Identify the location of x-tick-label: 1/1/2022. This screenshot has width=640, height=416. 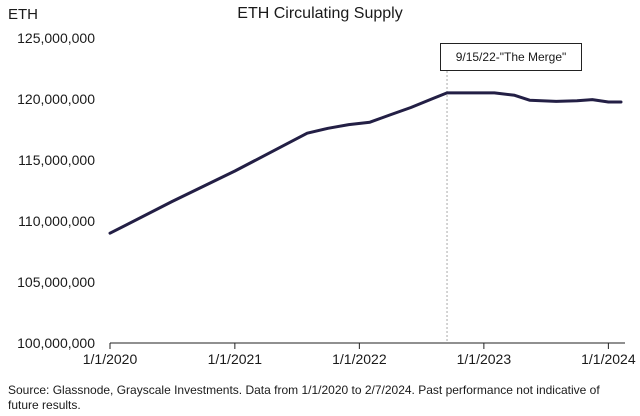
(359, 359).